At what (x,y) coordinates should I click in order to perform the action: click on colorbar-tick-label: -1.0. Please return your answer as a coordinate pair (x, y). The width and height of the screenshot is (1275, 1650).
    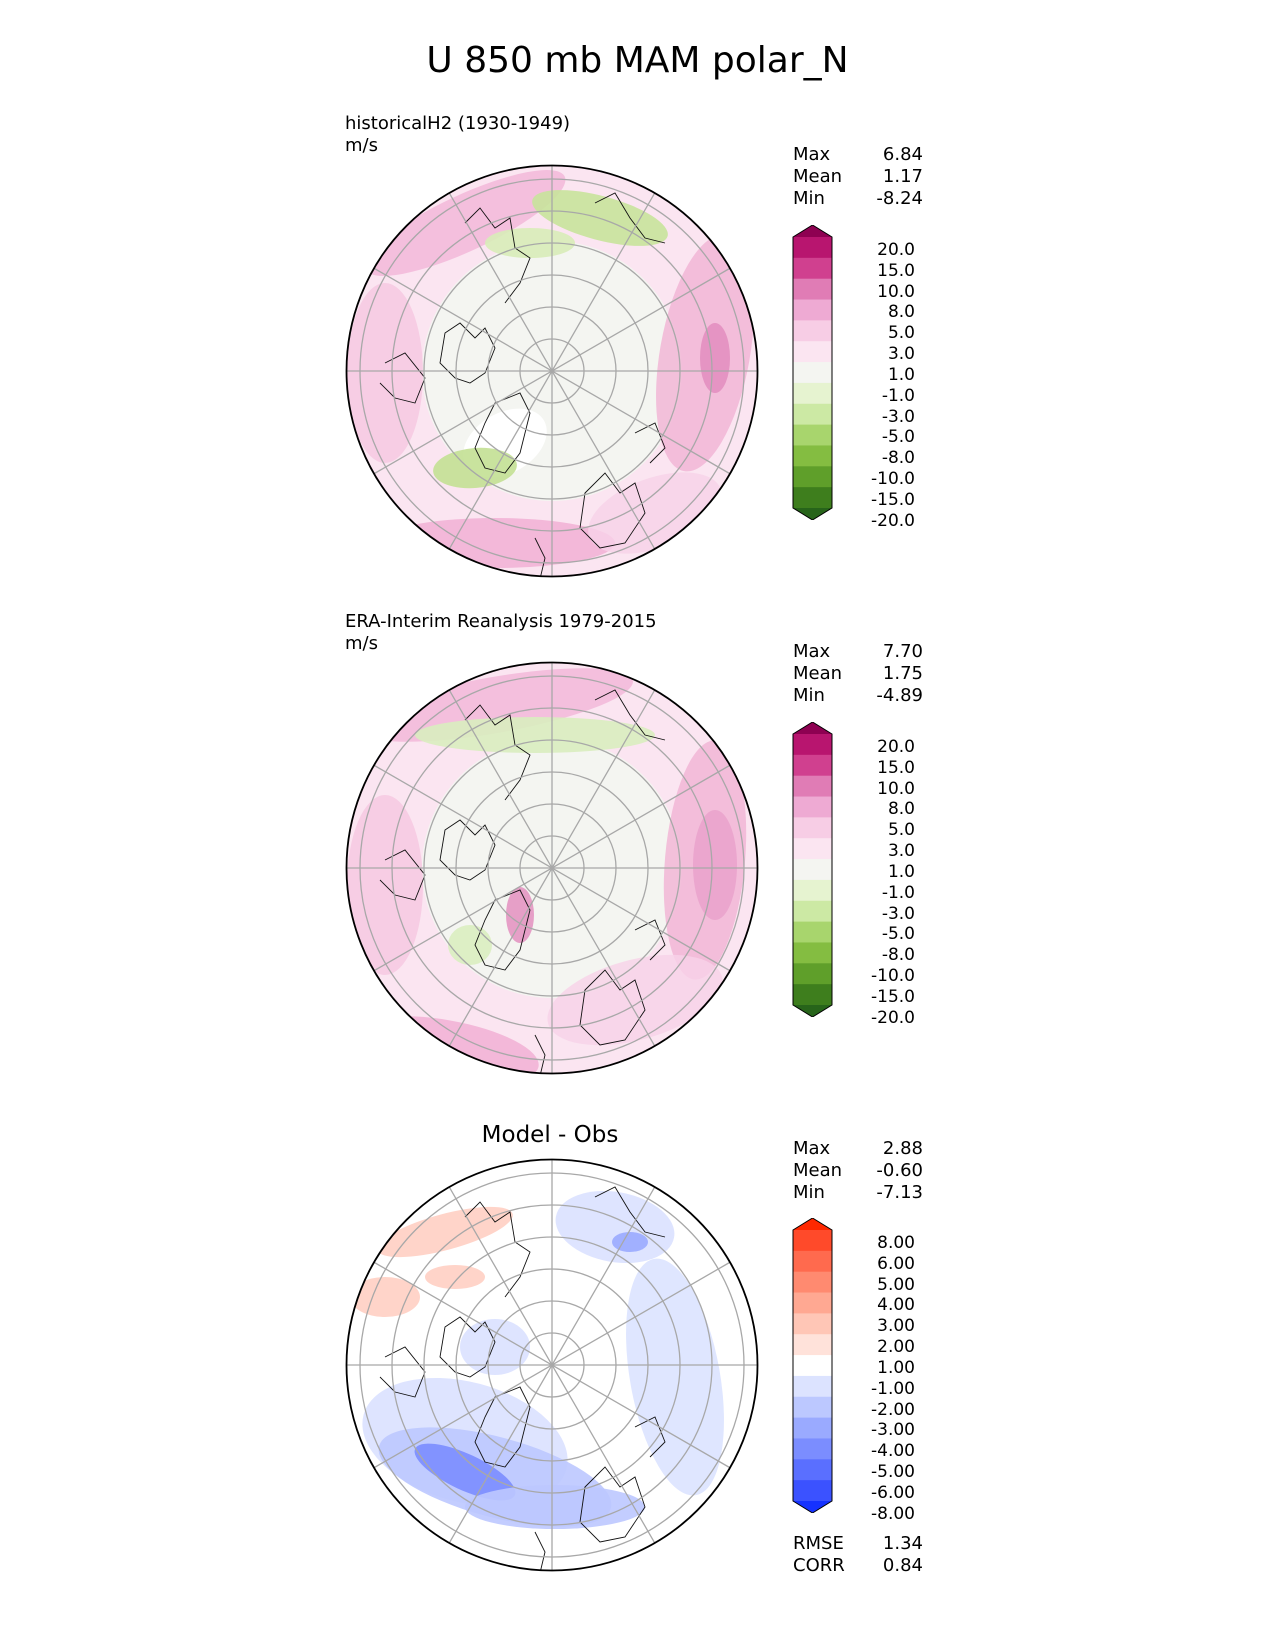
    Looking at the image, I should click on (898, 395).